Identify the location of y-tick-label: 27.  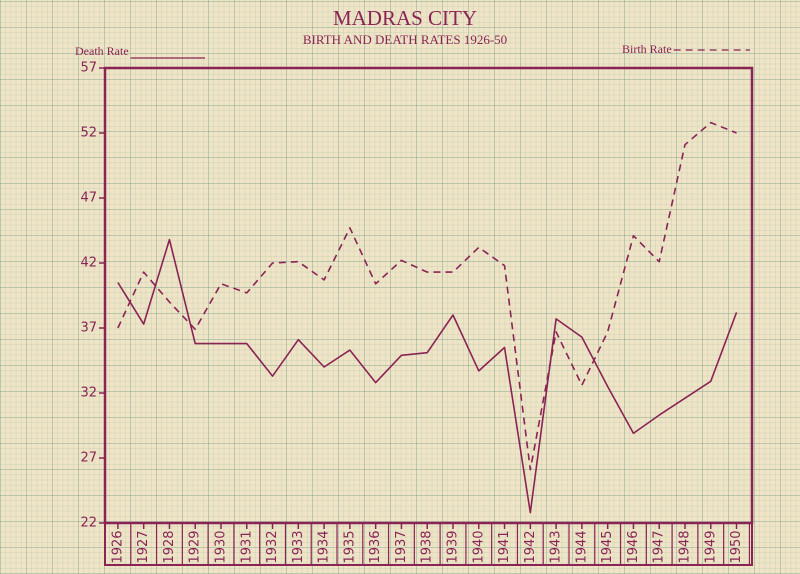
(88, 458).